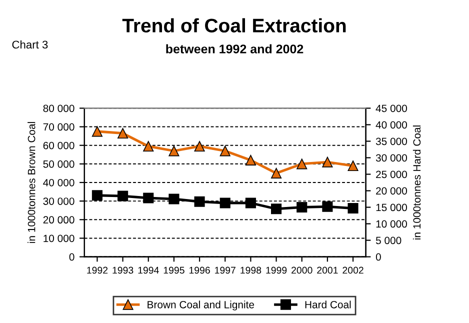 Image resolution: width=469 pixels, height=323 pixels. I want to click on legend-label: Hard Coal, so click(328, 304).